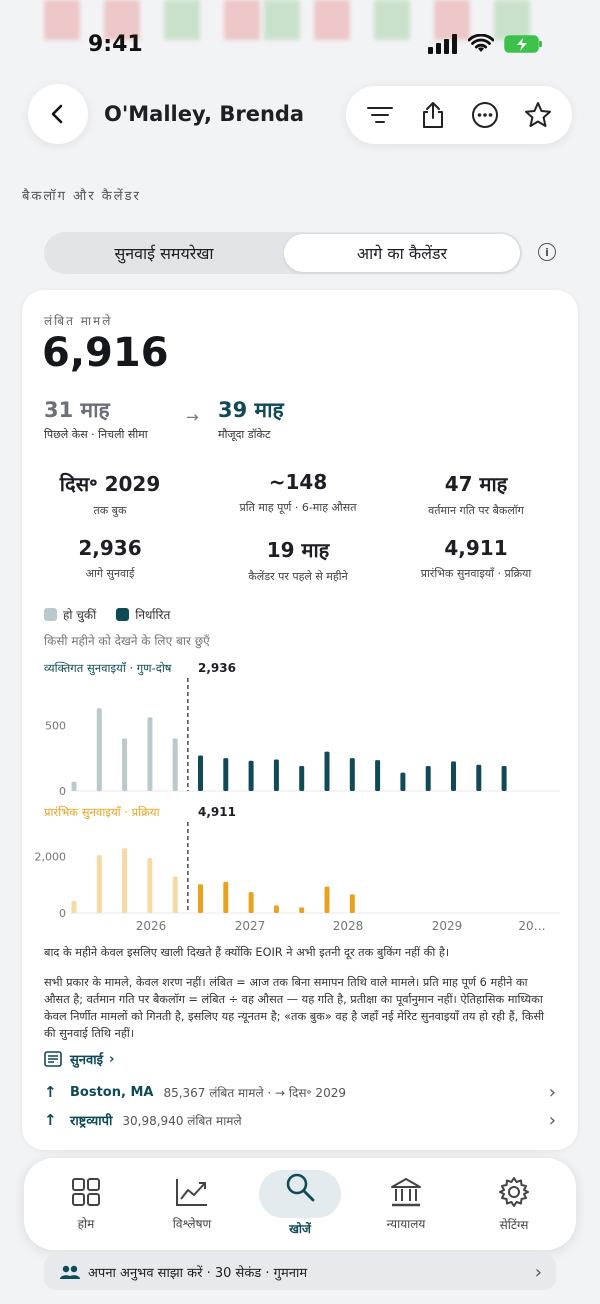 The height and width of the screenshot is (1304, 600). I want to click on share-button, so click(433, 115).